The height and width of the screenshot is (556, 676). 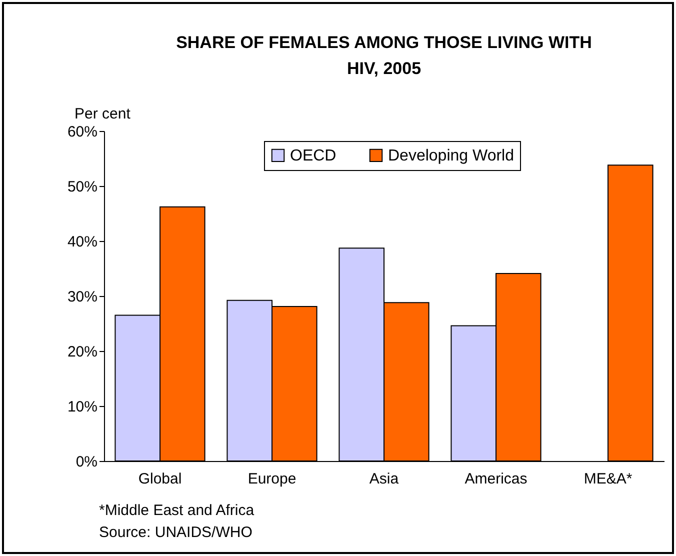 What do you see at coordinates (82, 297) in the screenshot?
I see `y-tick-label: 30%` at bounding box center [82, 297].